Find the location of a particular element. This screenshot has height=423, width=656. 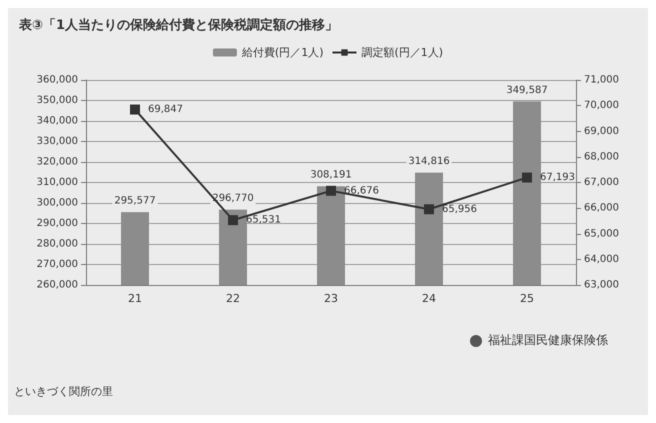

legend-label: 給付費(円／1人) is located at coordinates (282, 52).